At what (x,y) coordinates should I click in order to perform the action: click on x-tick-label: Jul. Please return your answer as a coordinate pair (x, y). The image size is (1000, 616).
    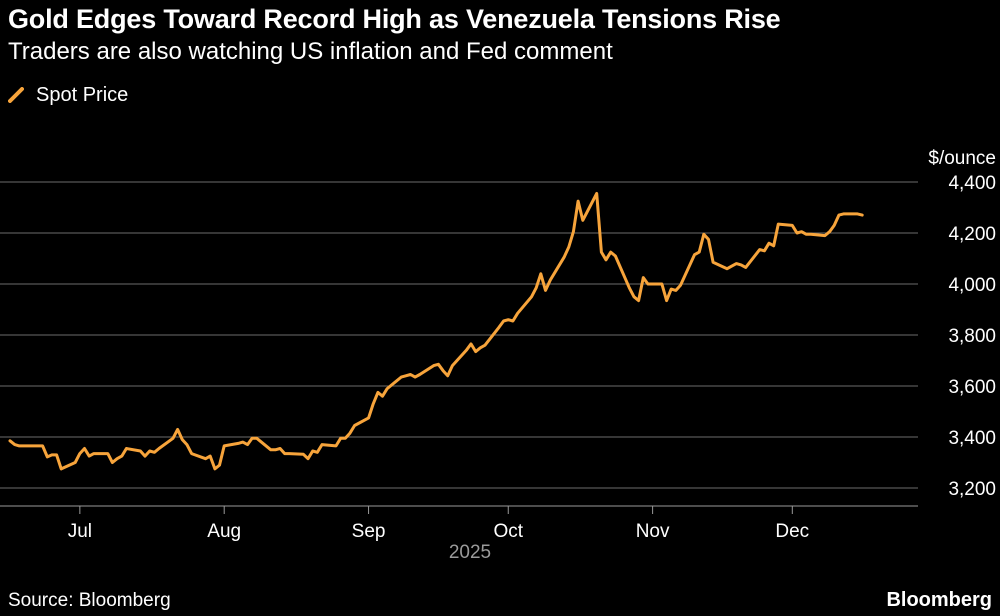
    Looking at the image, I should click on (80, 531).